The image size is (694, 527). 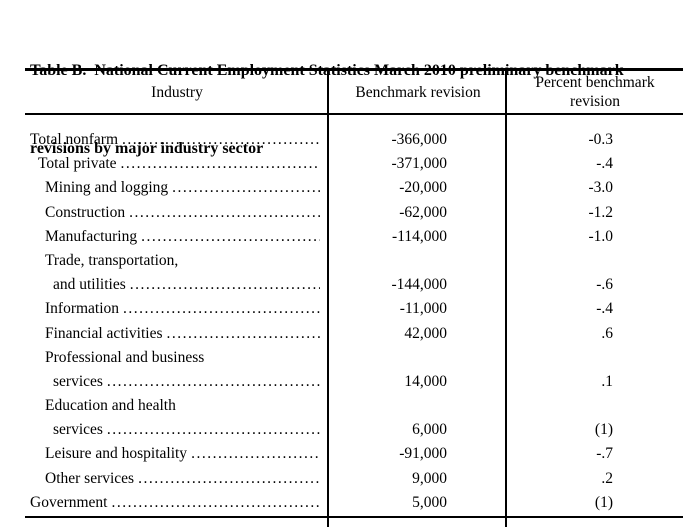 What do you see at coordinates (90, 478) in the screenshot?
I see `industry-label: Other services` at bounding box center [90, 478].